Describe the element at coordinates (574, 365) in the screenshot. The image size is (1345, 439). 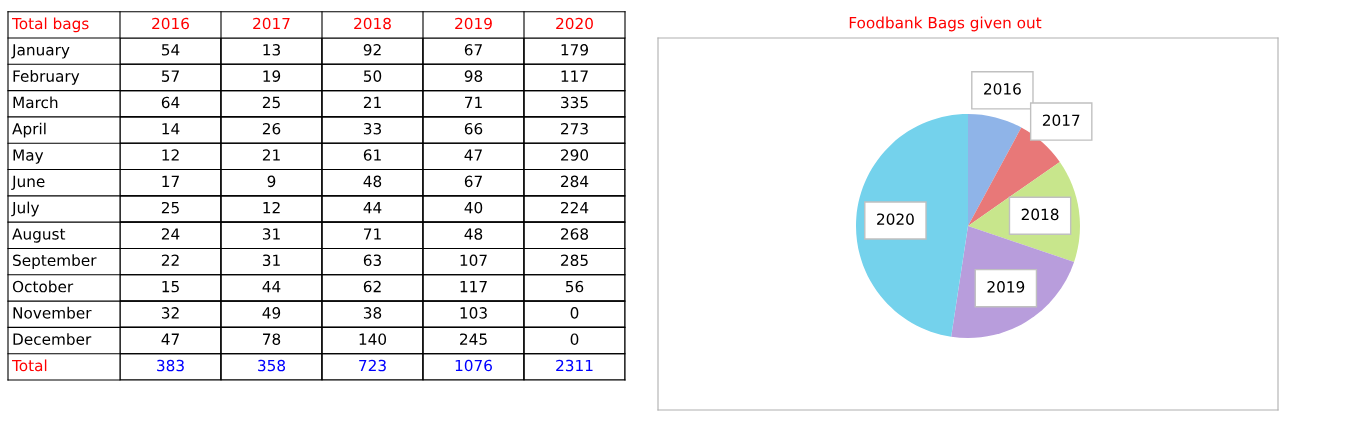
I see `data-label: 2311` at that location.